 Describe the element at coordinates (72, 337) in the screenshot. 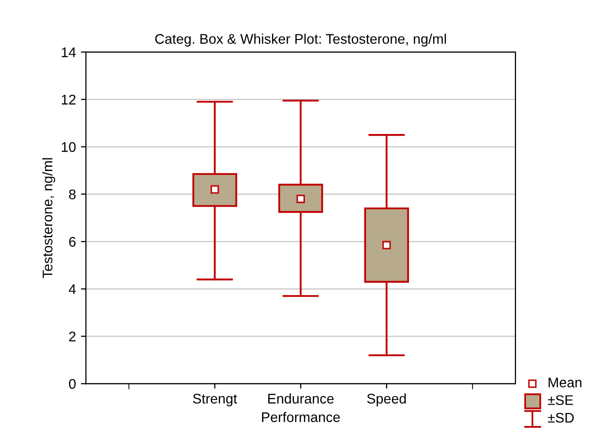

I see `y-tick-label: 2` at that location.